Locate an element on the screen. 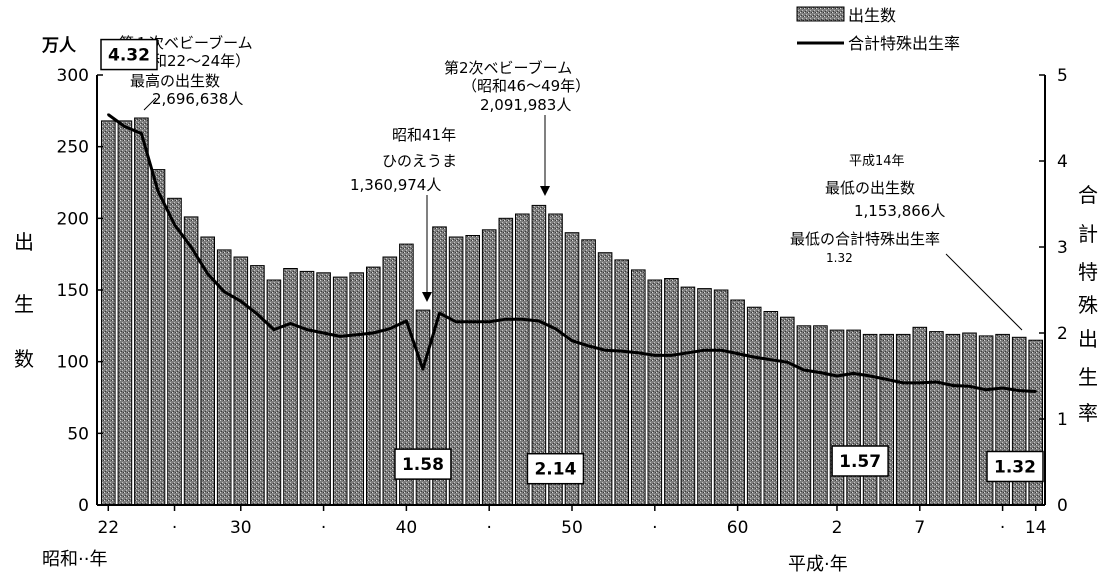 This screenshot has width=1106, height=577. x-tick-label-6: 50 is located at coordinates (572, 528).